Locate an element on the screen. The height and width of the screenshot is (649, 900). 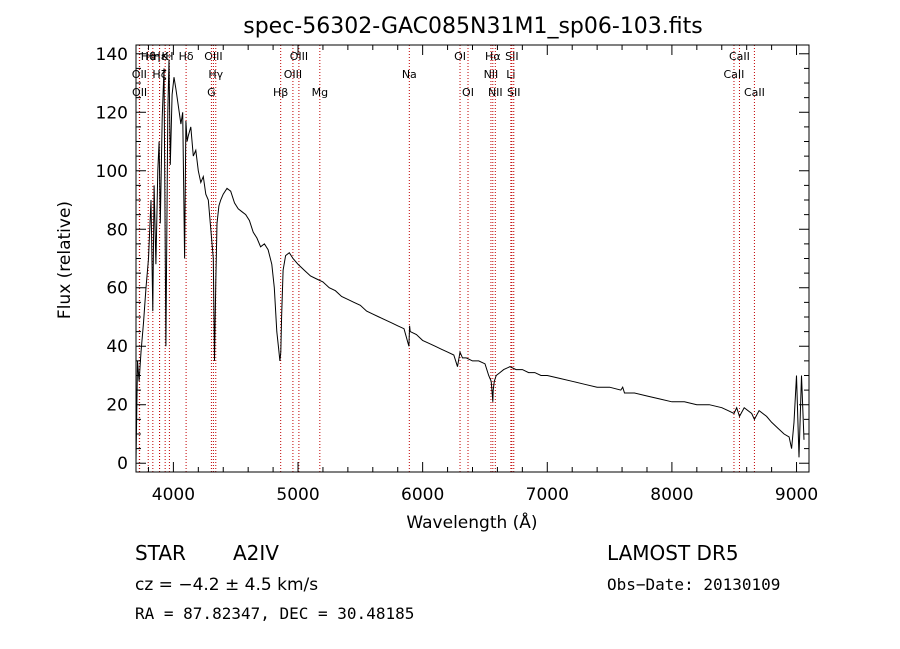
x-axis-label: Wavelength (Å) is located at coordinates (471, 522).